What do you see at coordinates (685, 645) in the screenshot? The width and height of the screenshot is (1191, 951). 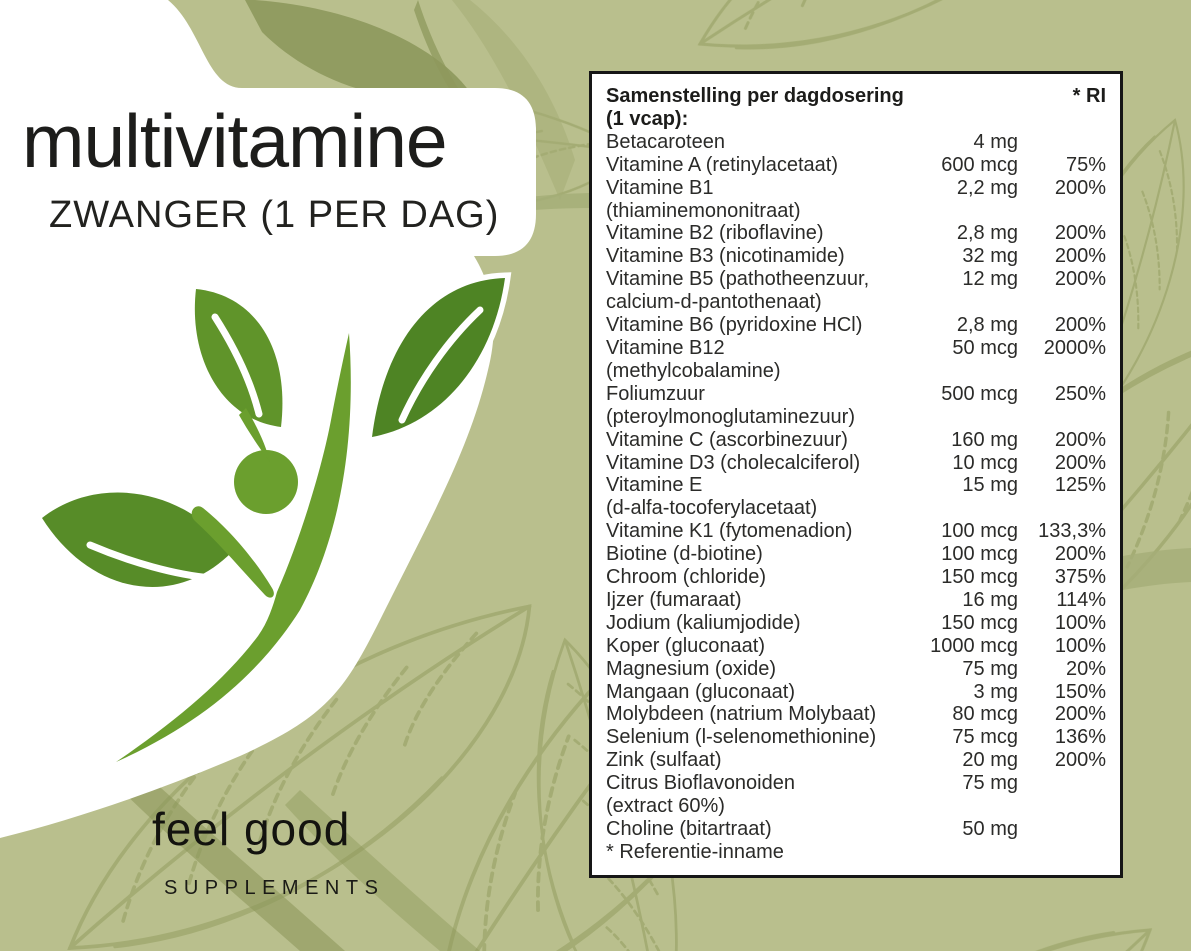 I see `ingredient-name: Koper (gluconaat)` at bounding box center [685, 645].